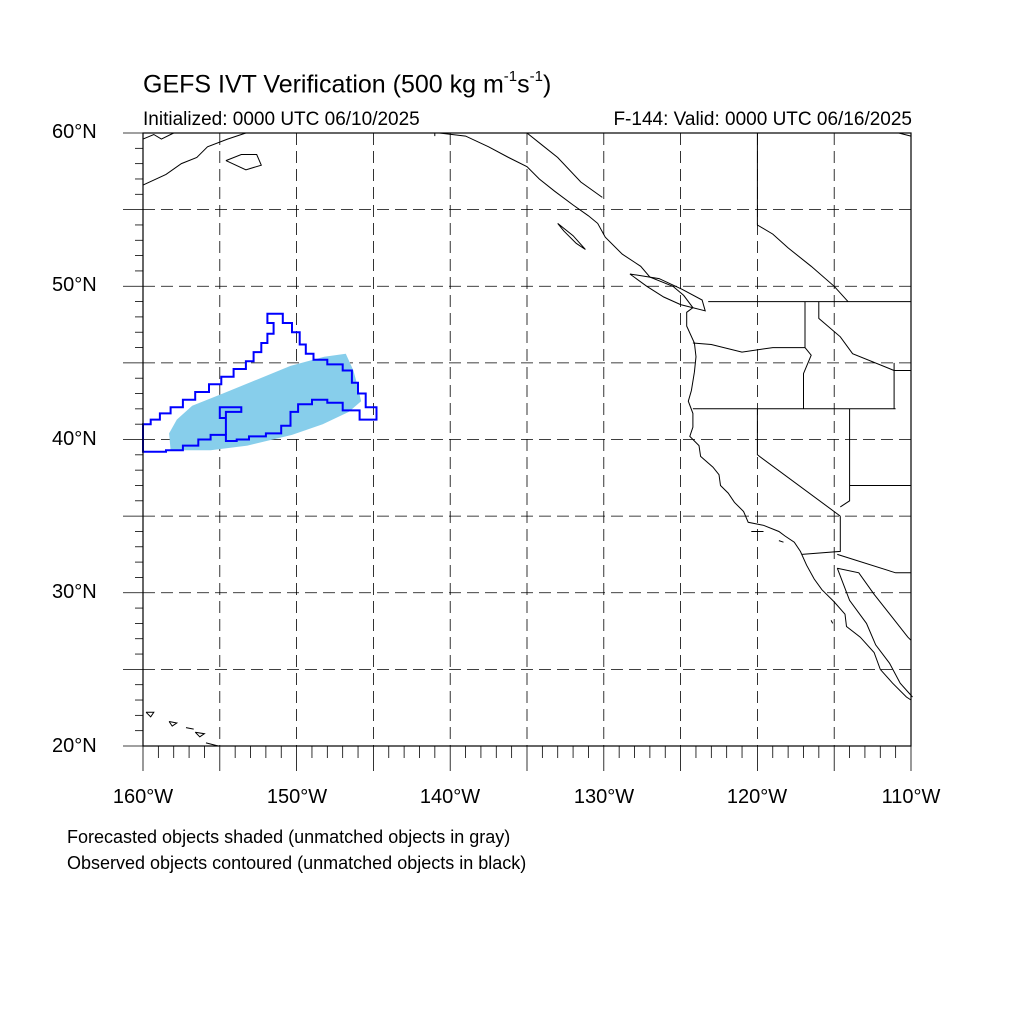 The image size is (1024, 1024). I want to click on island-kauai, so click(150, 714).